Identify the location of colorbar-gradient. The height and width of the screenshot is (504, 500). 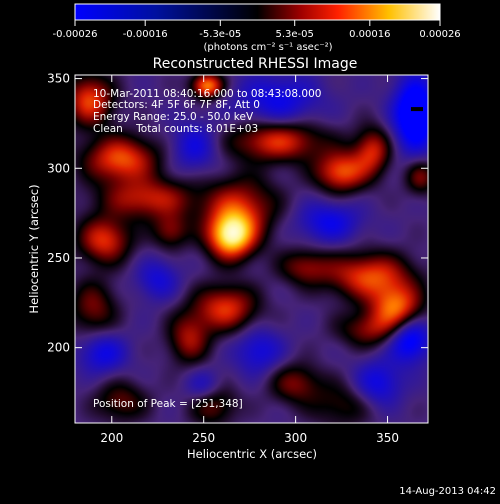
(257, 12).